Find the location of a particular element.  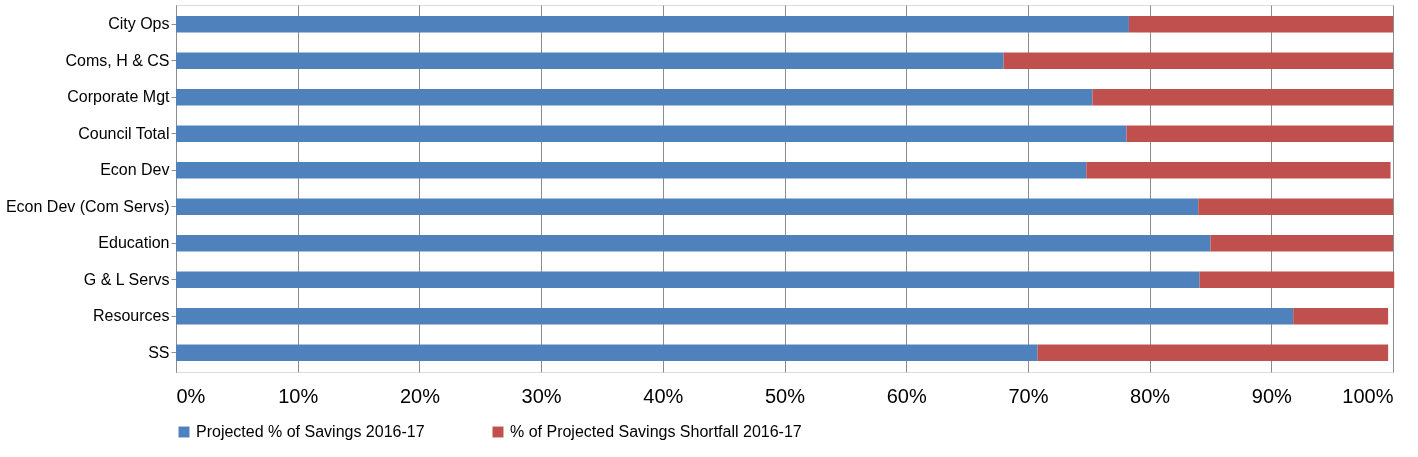

x-tick-label: 40% is located at coordinates (663, 395).